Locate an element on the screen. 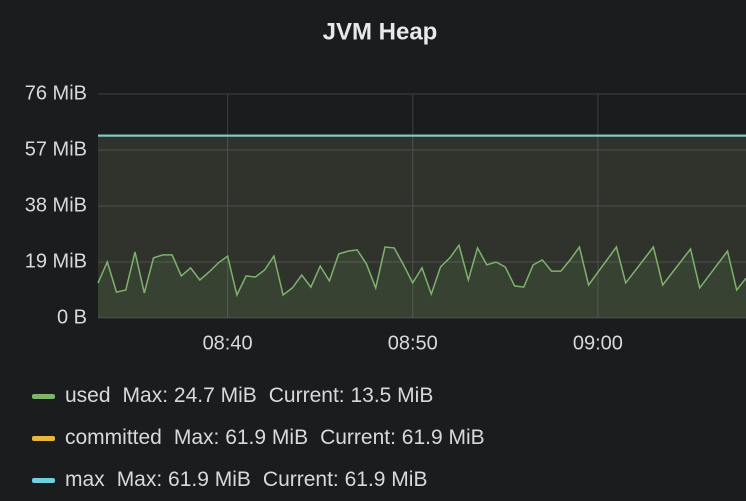 Image resolution: width=746 pixels, height=501 pixels. x-tick-label: 09:00 is located at coordinates (598, 343).